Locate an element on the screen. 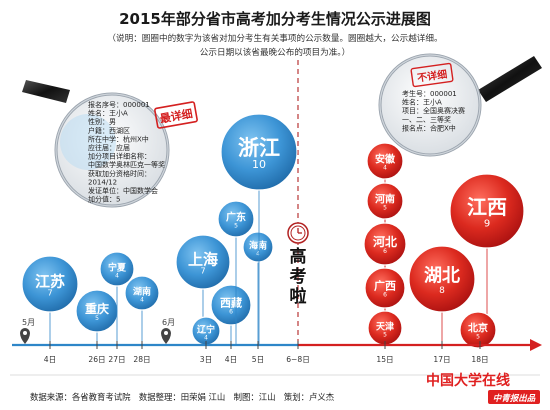 The height and width of the screenshot is (410, 550). stamp-most-detailed-label: 最详细 is located at coordinates (176, 116).